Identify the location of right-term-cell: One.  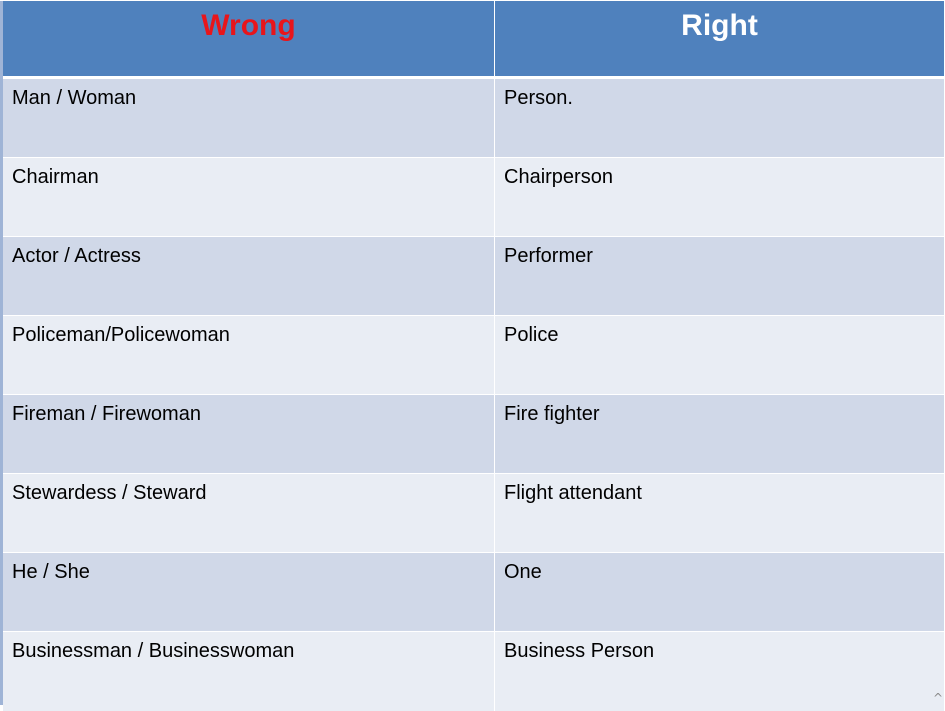
(719, 592).